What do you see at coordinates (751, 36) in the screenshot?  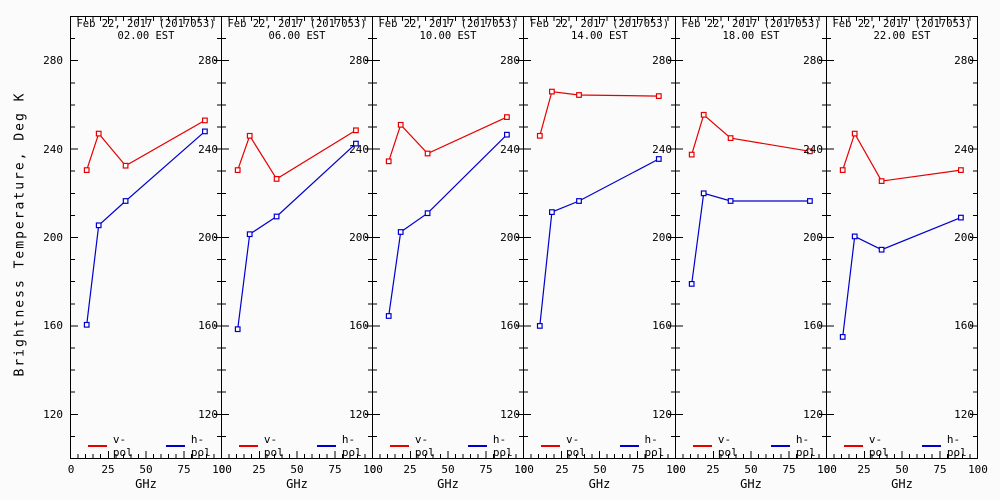 I see `panel-title-time: 18.00 EST` at bounding box center [751, 36].